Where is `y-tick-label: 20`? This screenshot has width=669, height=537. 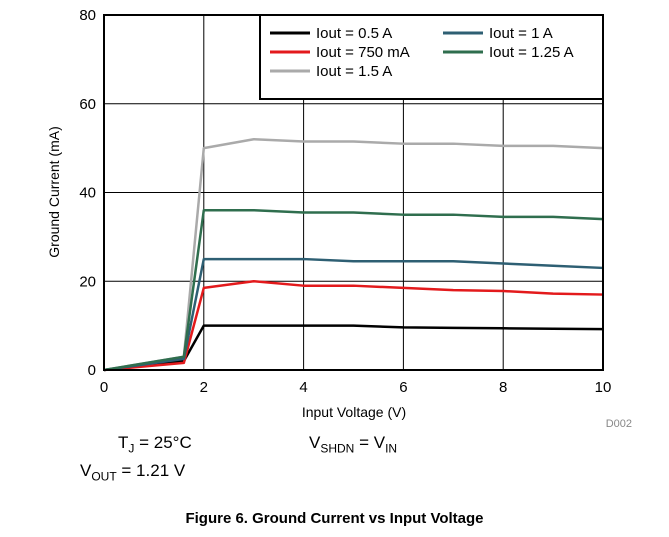
y-tick-label: 20 is located at coordinates (87, 281).